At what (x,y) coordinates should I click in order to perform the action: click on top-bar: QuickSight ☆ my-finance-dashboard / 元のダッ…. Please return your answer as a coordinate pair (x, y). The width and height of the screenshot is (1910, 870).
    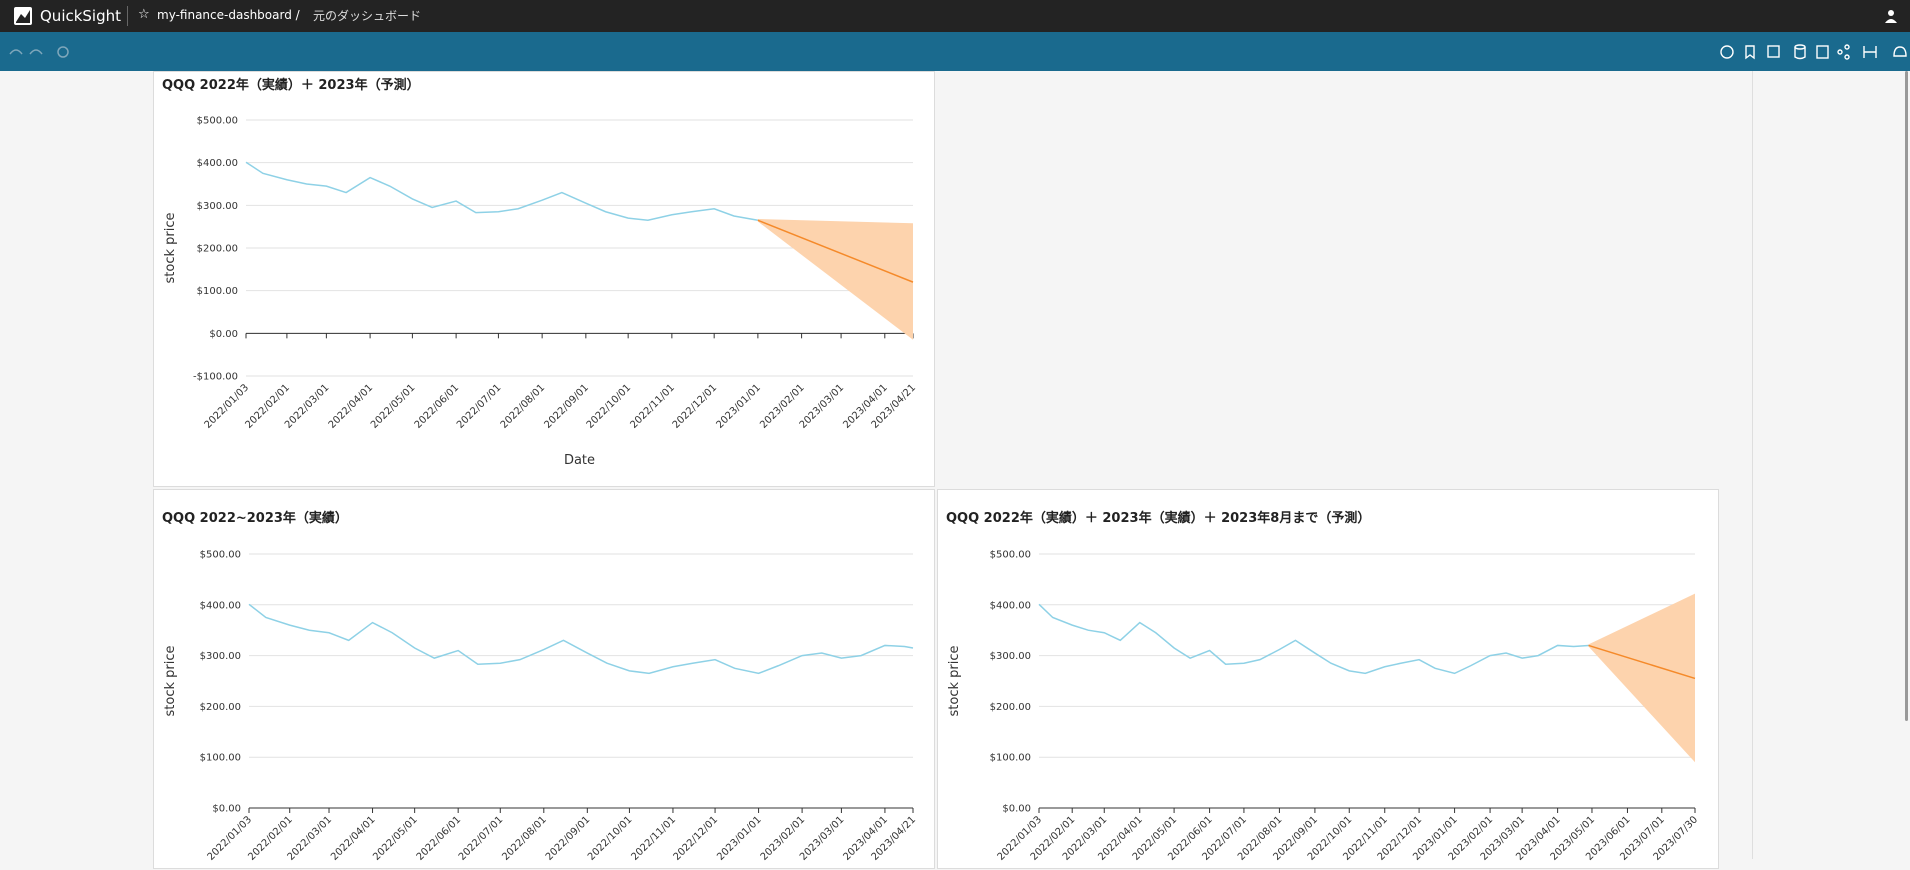
    Looking at the image, I should click on (955, 16).